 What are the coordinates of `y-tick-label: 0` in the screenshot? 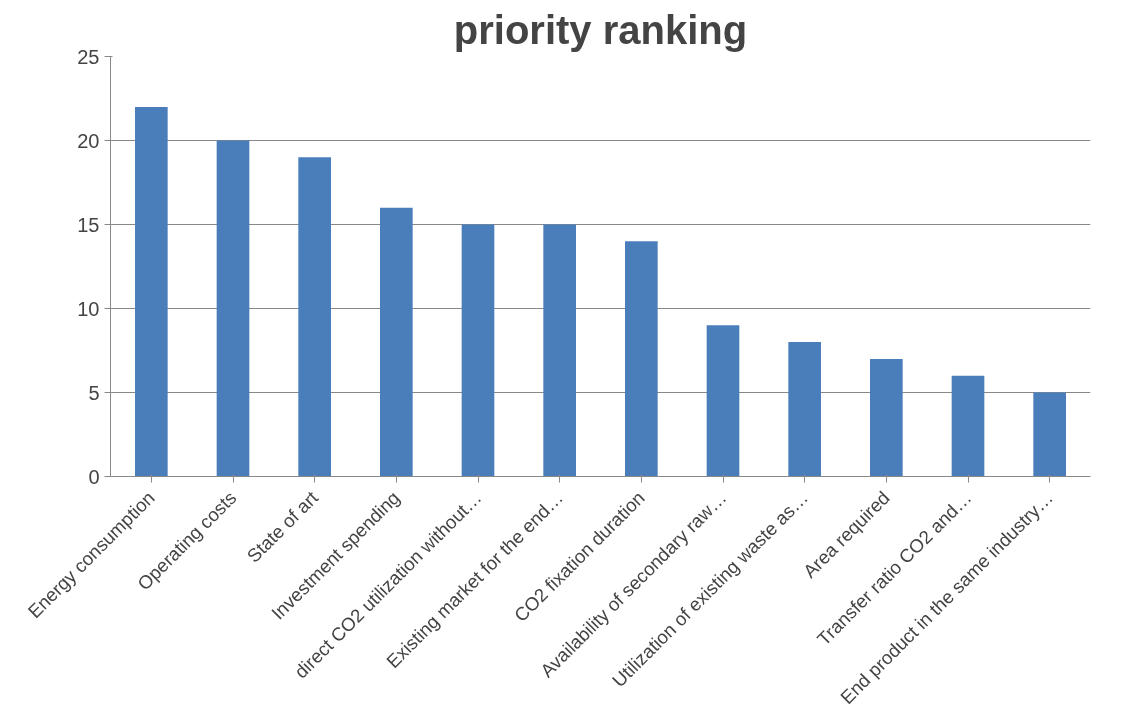 It's located at (94, 476).